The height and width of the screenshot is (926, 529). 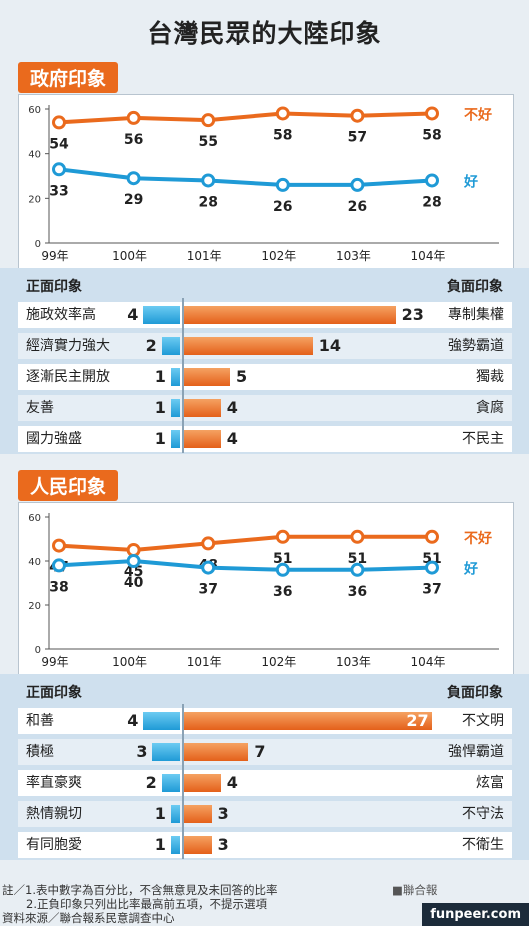 I want to click on negative-label: 強悍霸道, so click(x=476, y=752).